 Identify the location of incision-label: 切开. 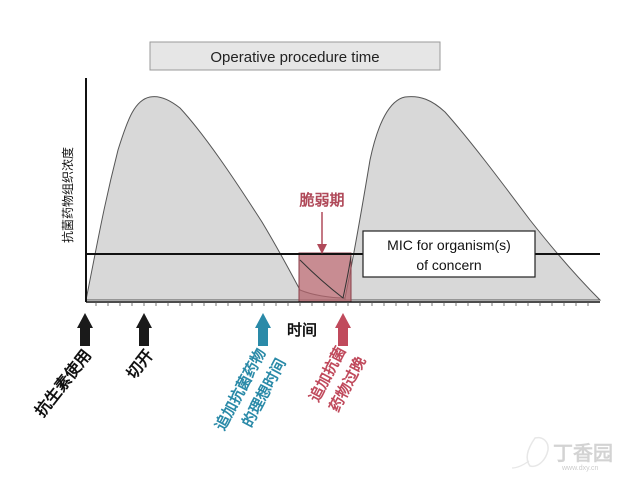
(139, 364).